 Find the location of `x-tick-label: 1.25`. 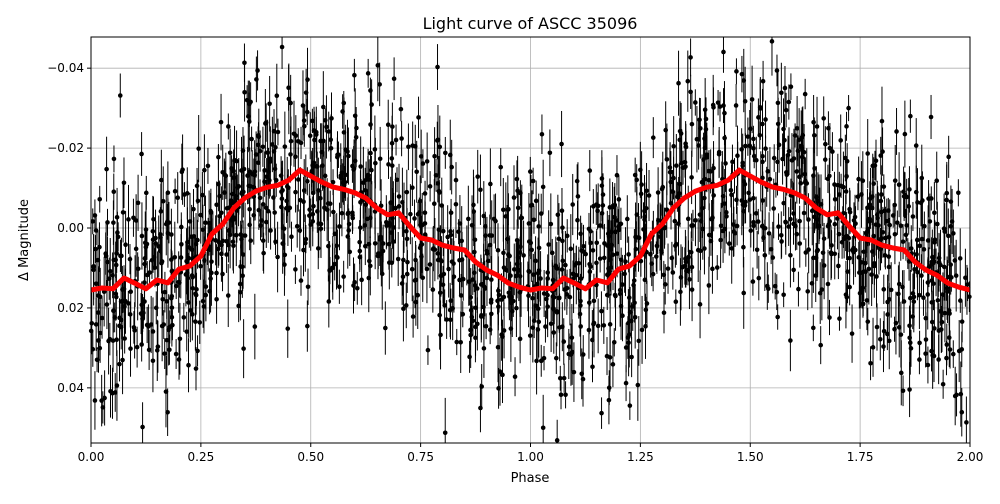

x-tick-label: 1.25 is located at coordinates (640, 457).